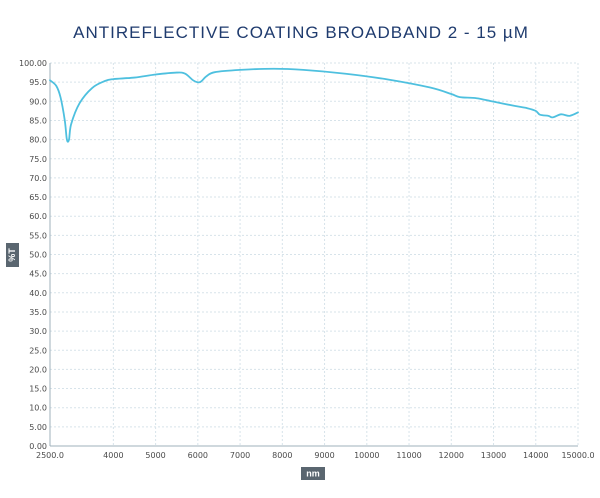 This screenshot has width=600, height=498. What do you see at coordinates (38, 389) in the screenshot?
I see `y-tick-label: 15.0` at bounding box center [38, 389].